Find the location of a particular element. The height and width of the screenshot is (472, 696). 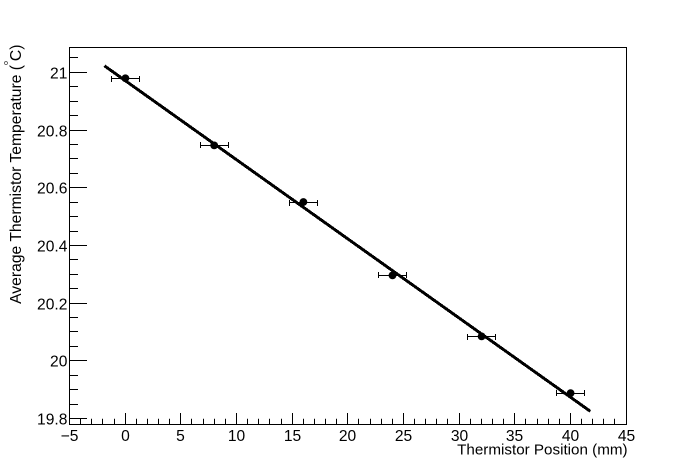

svg-text: 20.6 is located at coordinates (52, 189).